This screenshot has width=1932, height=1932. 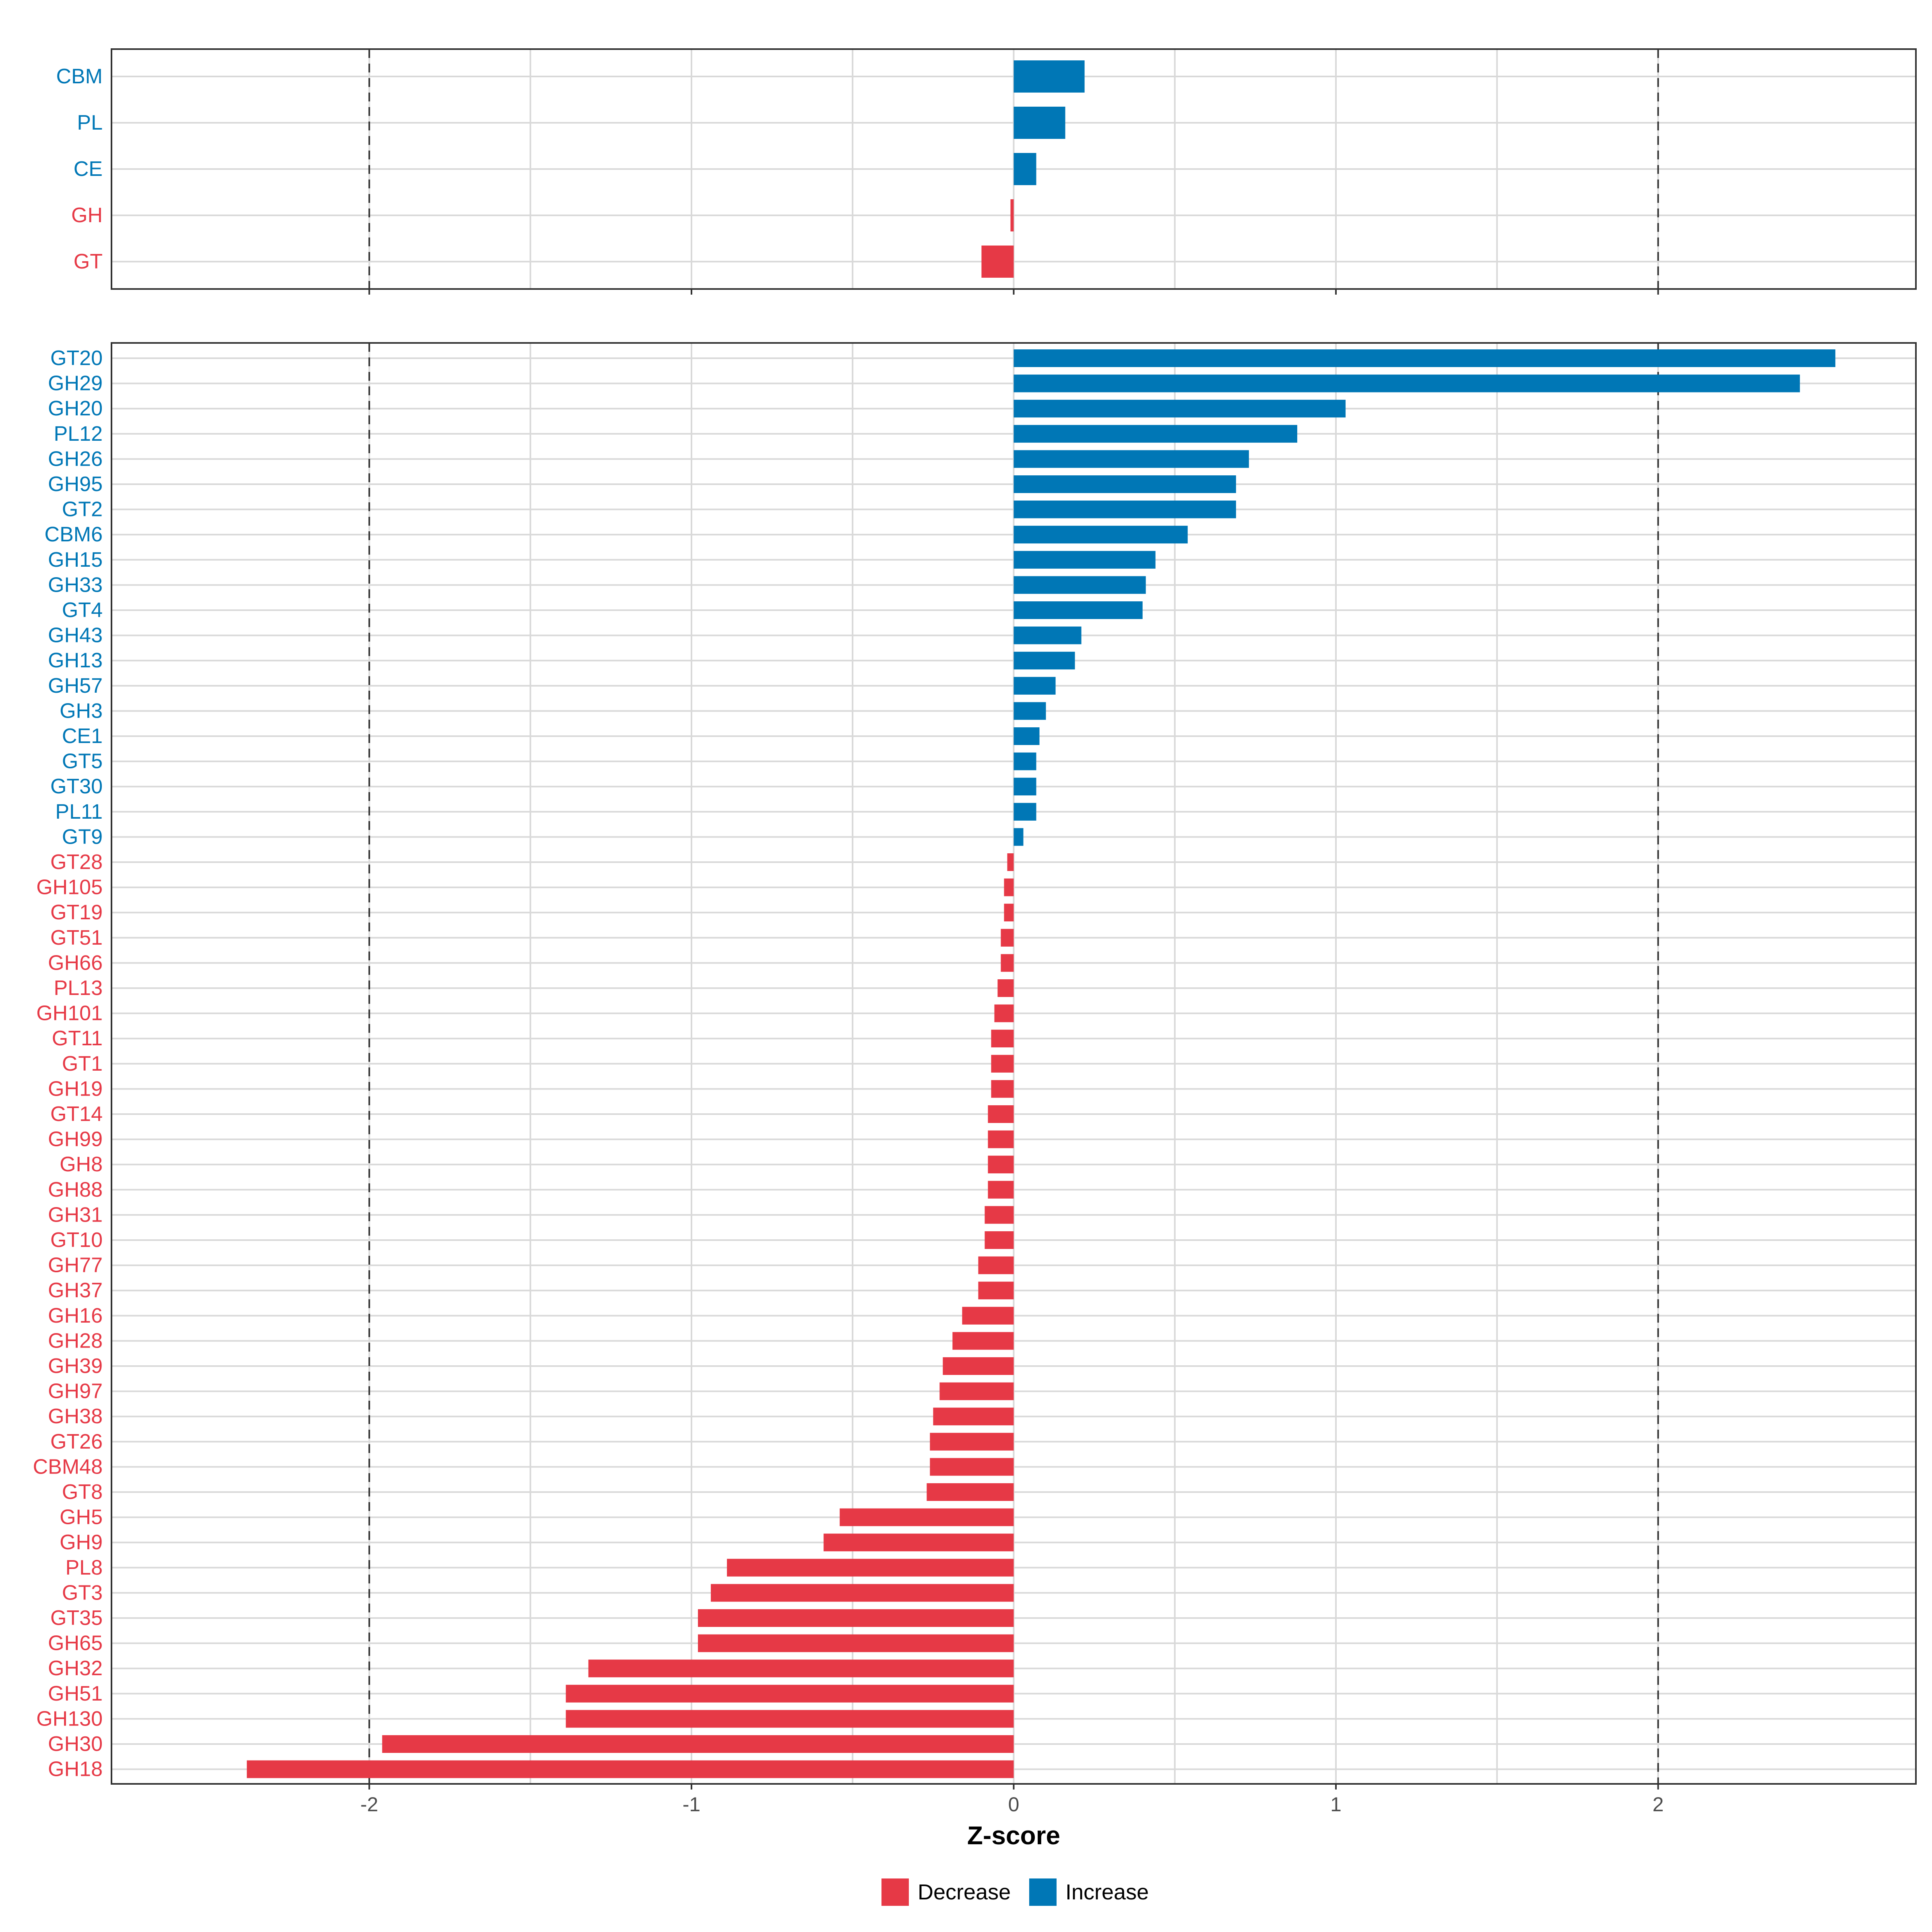 I want to click on category-label: GH88, so click(x=75, y=1189).